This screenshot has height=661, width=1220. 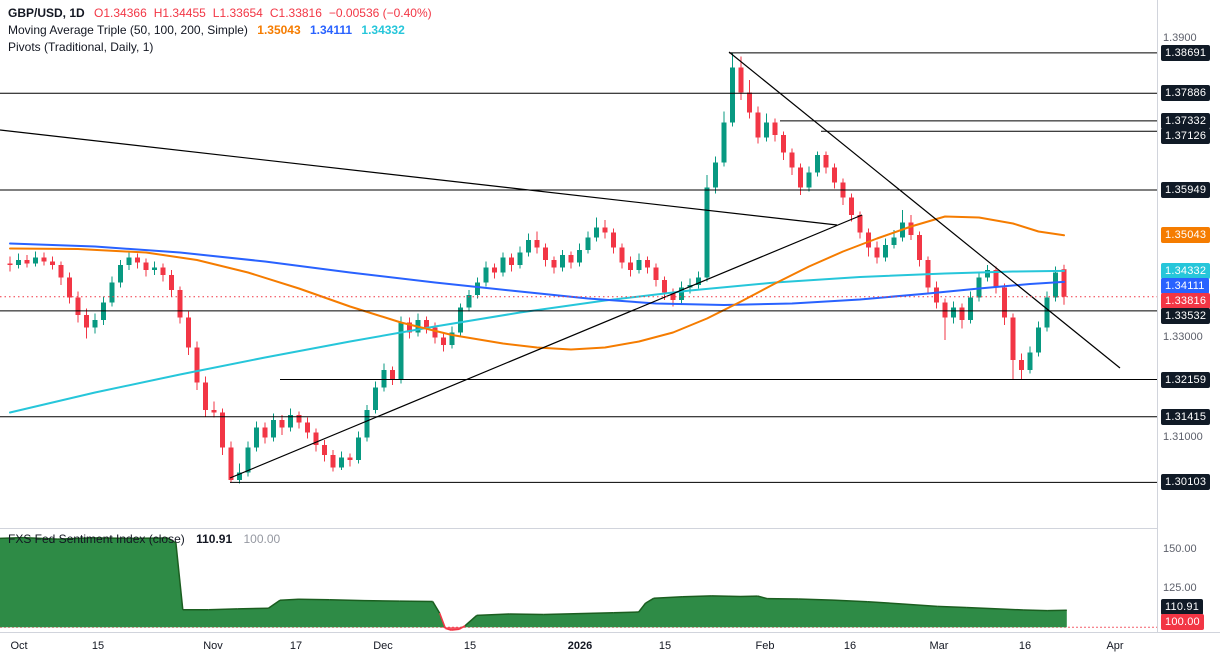 I want to click on pivots-indicator-row: Pivots (Traditional, Daily, 1), so click(x=223, y=47).